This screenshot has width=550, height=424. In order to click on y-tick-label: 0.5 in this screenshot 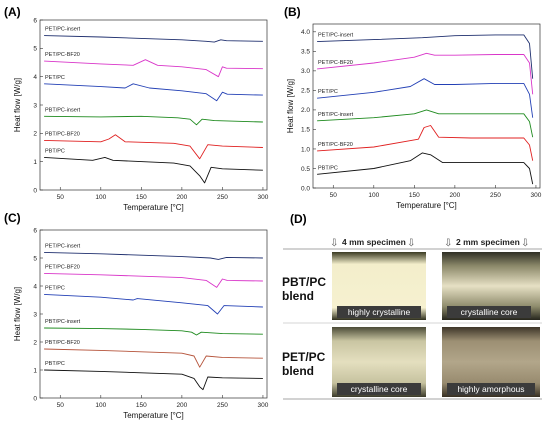, I will do `click(305, 169)`.